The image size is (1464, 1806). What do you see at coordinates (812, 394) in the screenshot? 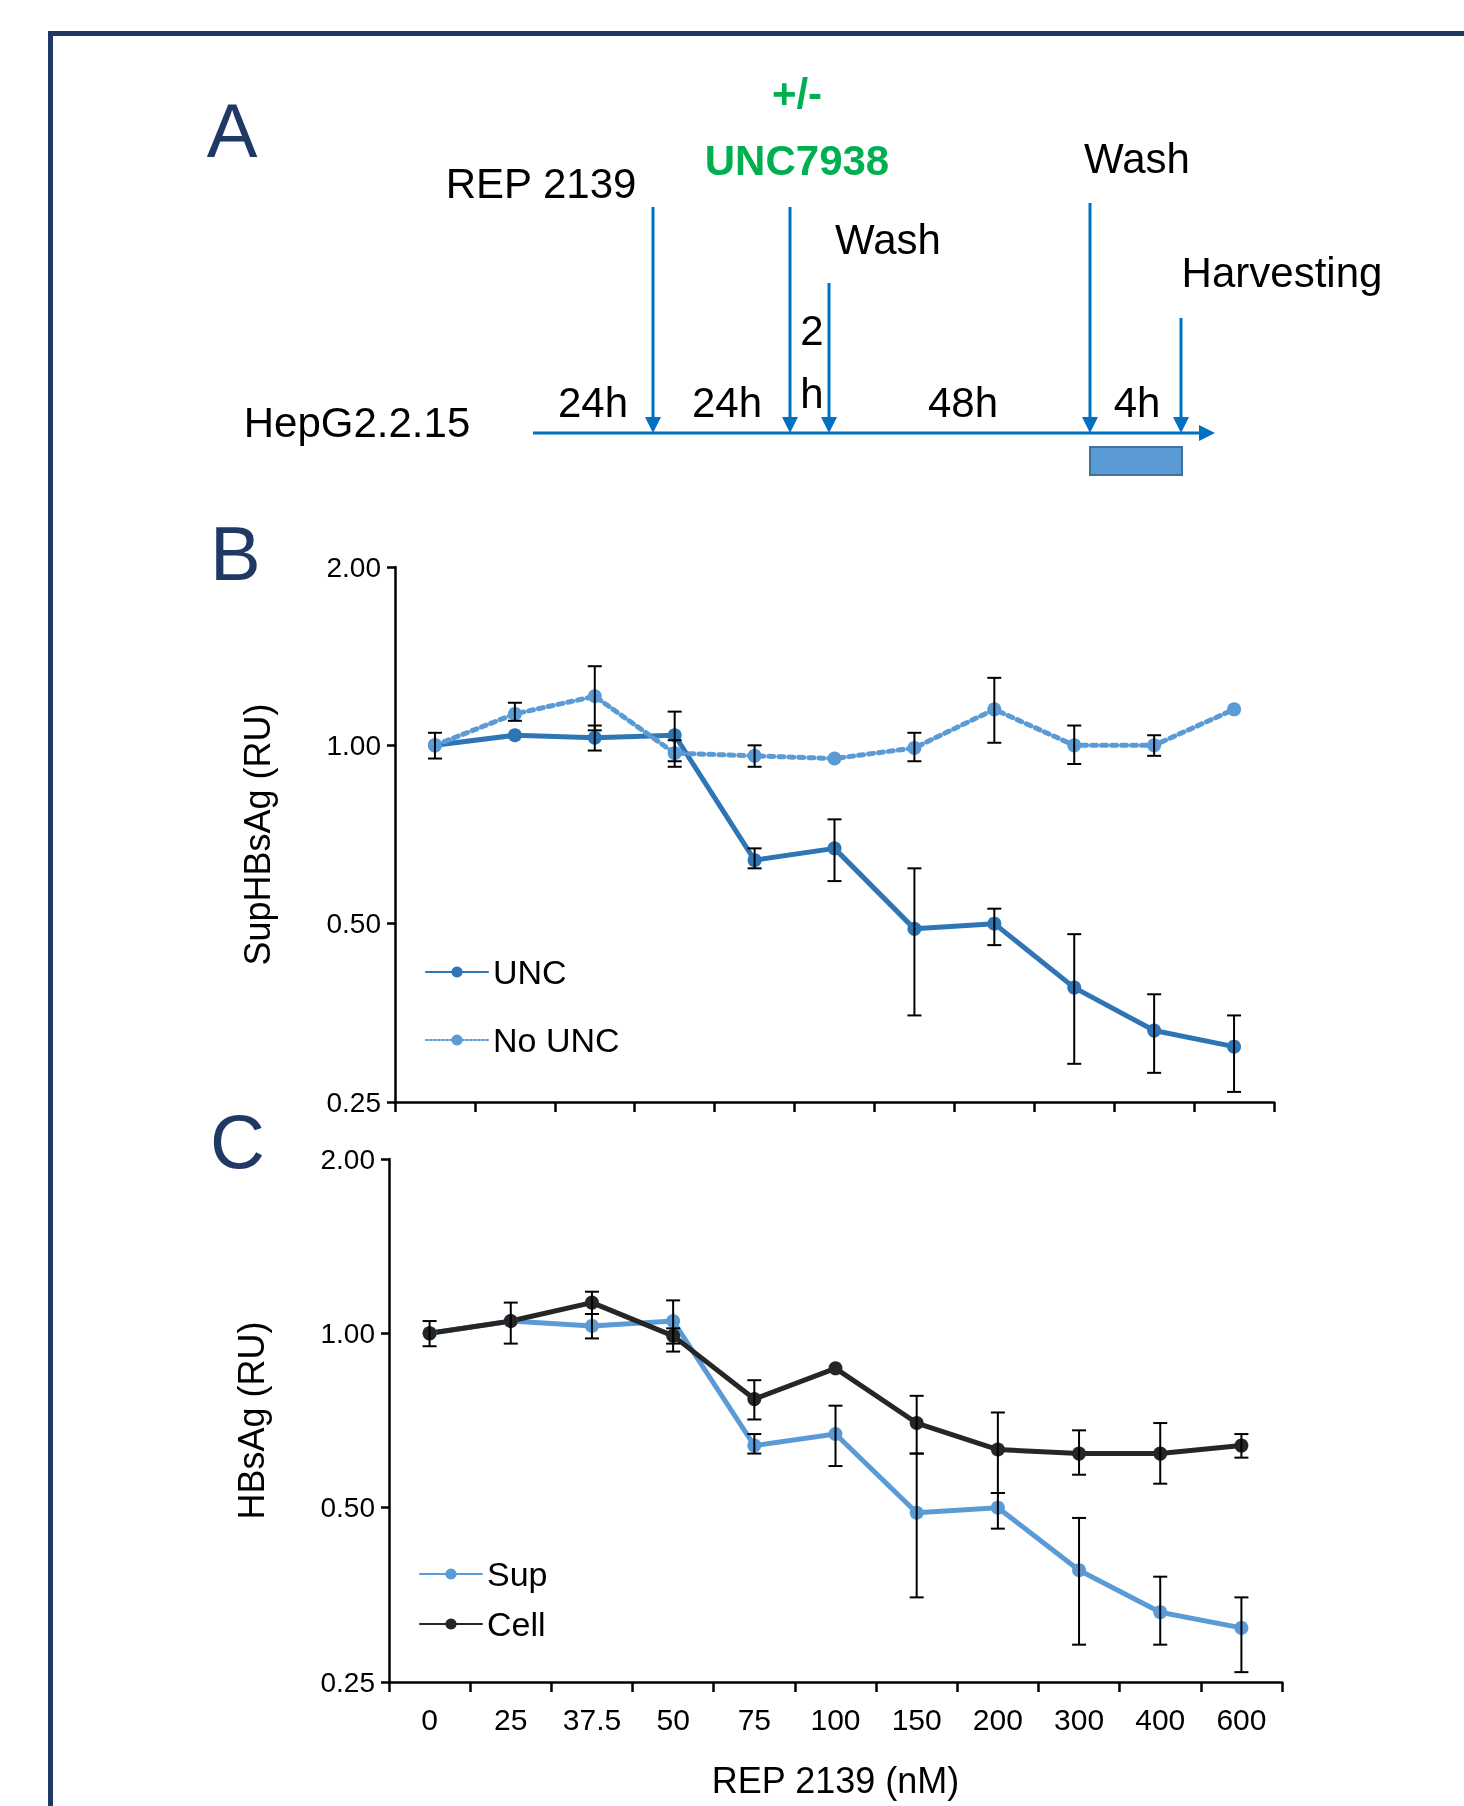
I see `text: h` at bounding box center [812, 394].